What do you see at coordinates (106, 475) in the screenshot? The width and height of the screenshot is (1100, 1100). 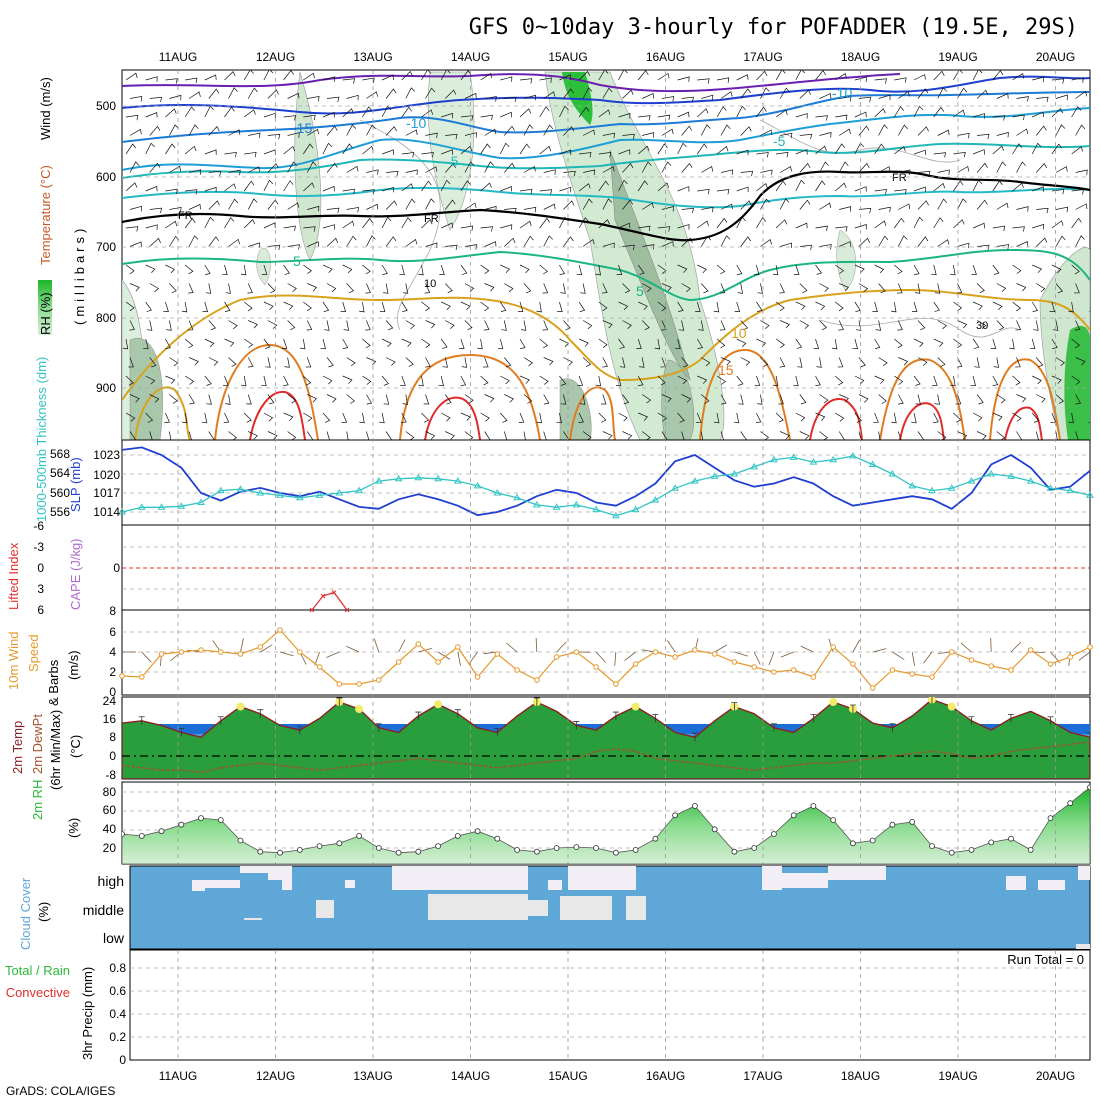 I see `slp-tick-1020: 1020` at bounding box center [106, 475].